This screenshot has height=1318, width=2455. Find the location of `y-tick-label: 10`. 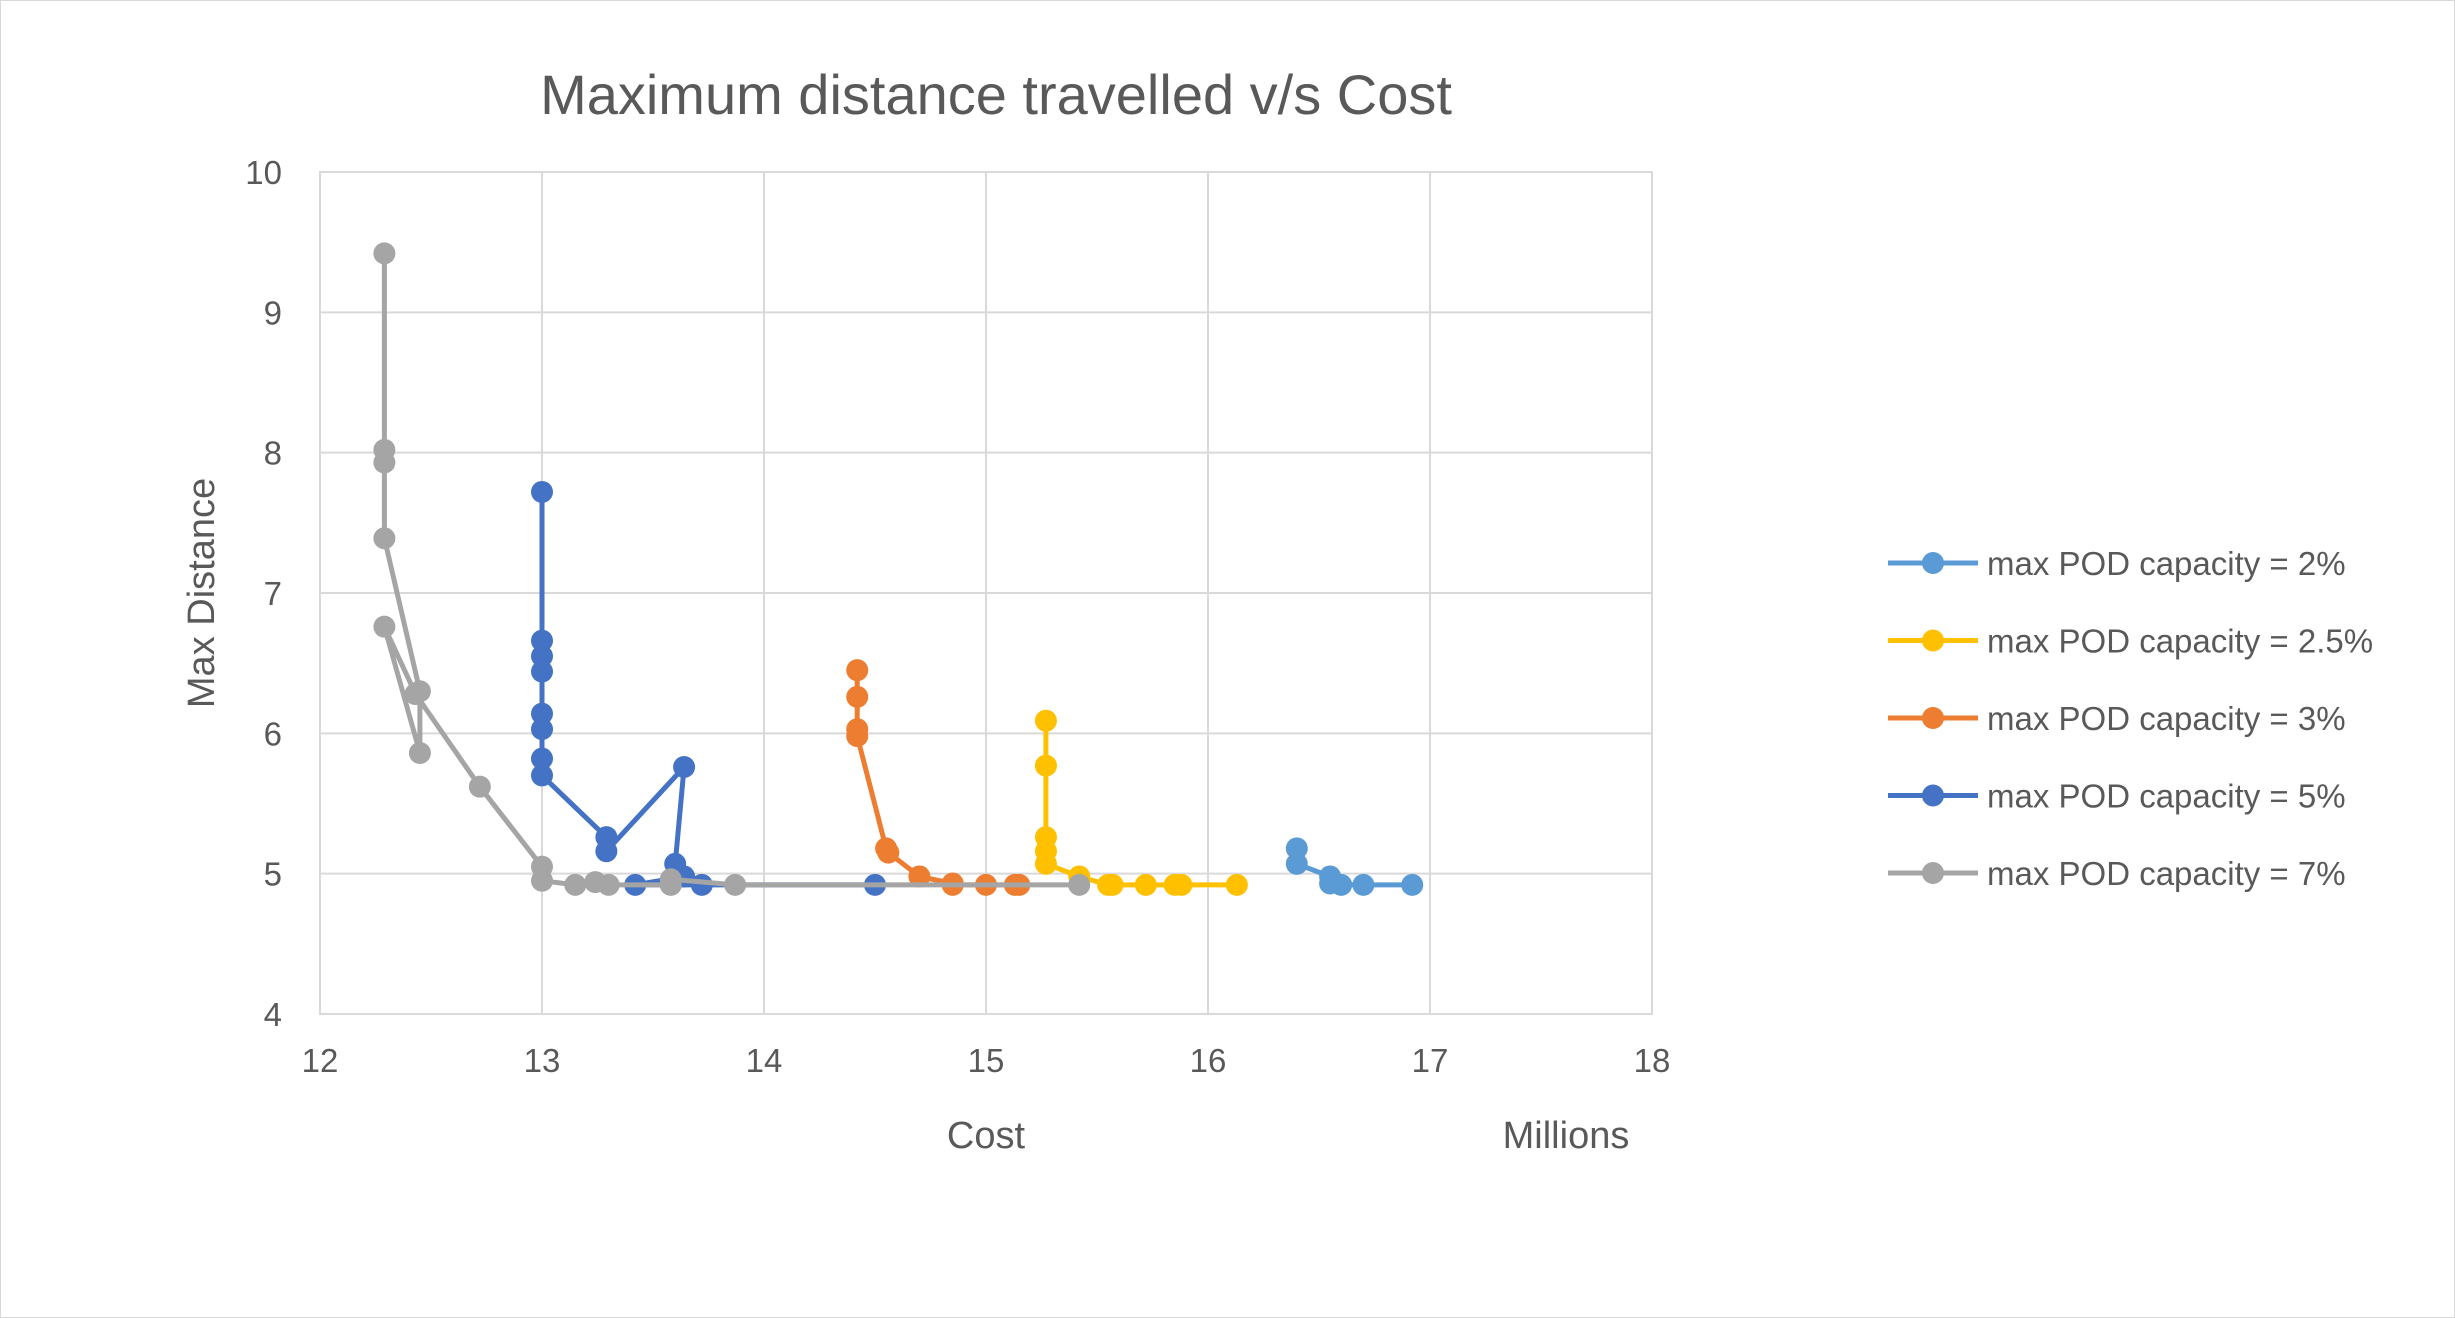

y-tick-label: 10 is located at coordinates (263, 172).